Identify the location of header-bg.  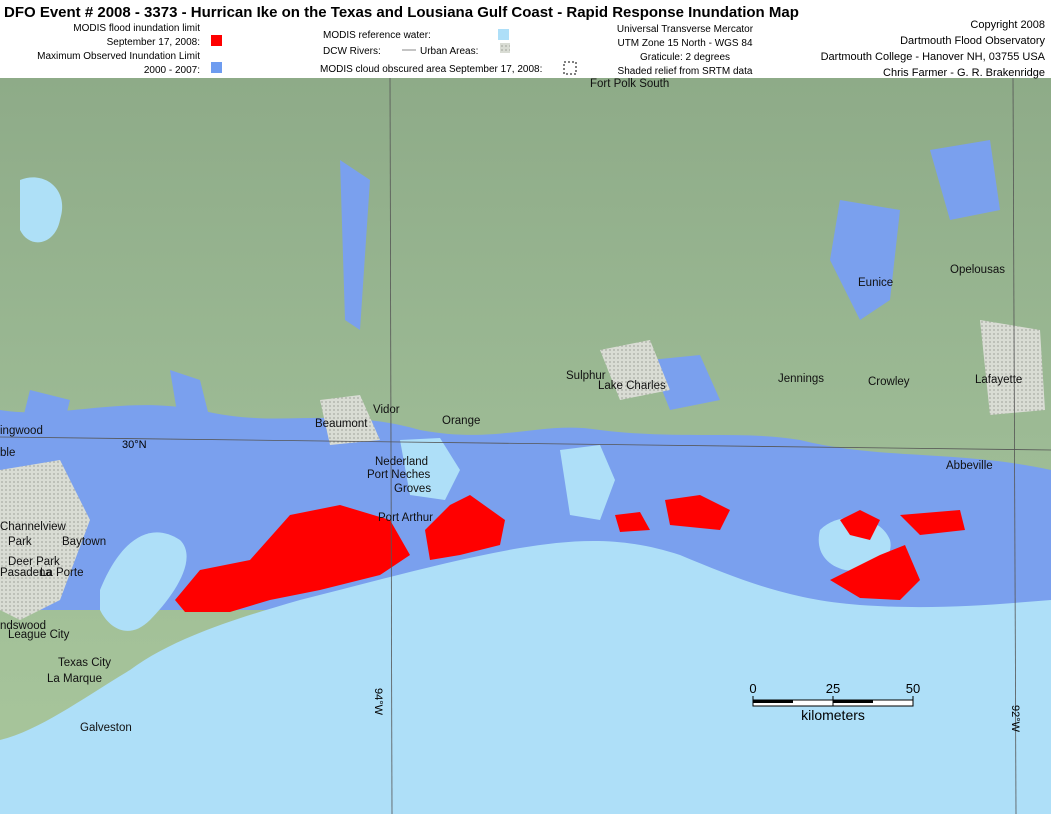
(525, 39).